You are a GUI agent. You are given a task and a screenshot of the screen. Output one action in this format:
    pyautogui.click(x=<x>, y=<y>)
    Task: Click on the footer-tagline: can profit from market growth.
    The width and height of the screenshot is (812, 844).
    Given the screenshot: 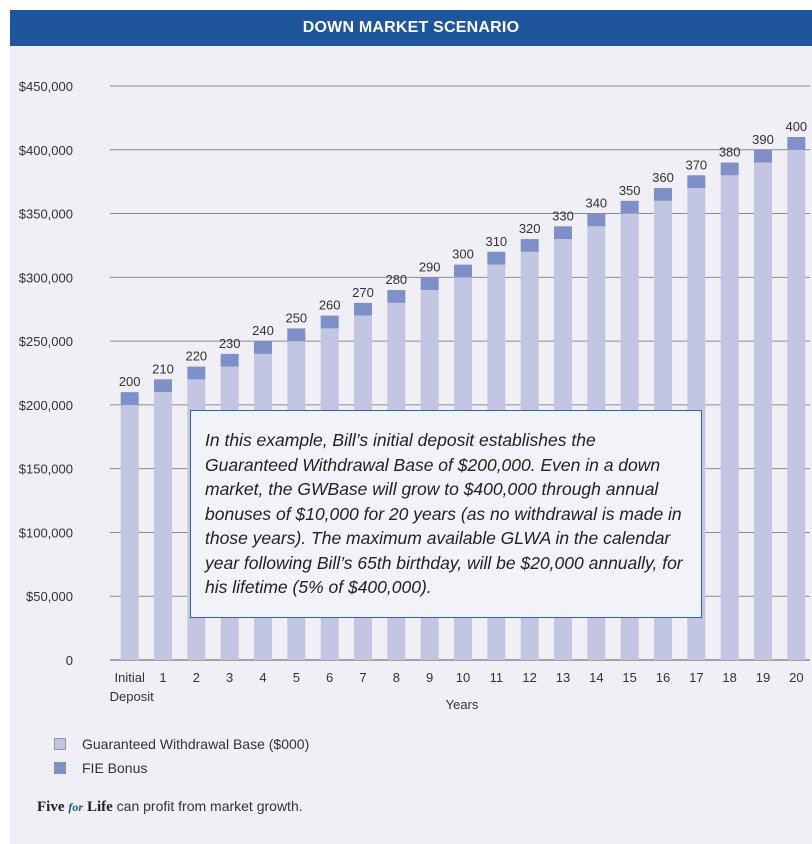 What is the action you would take?
    pyautogui.click(x=207, y=806)
    